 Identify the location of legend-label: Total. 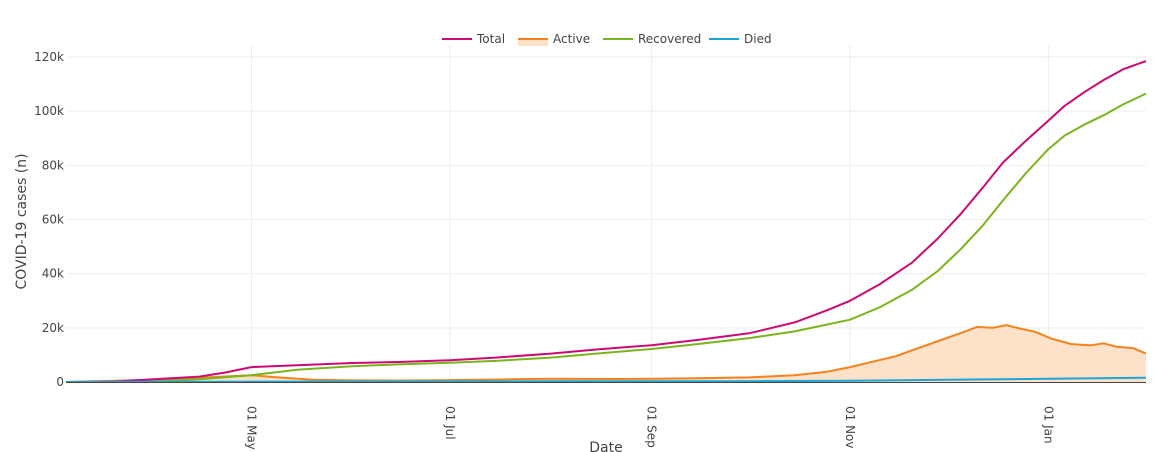
(490, 39).